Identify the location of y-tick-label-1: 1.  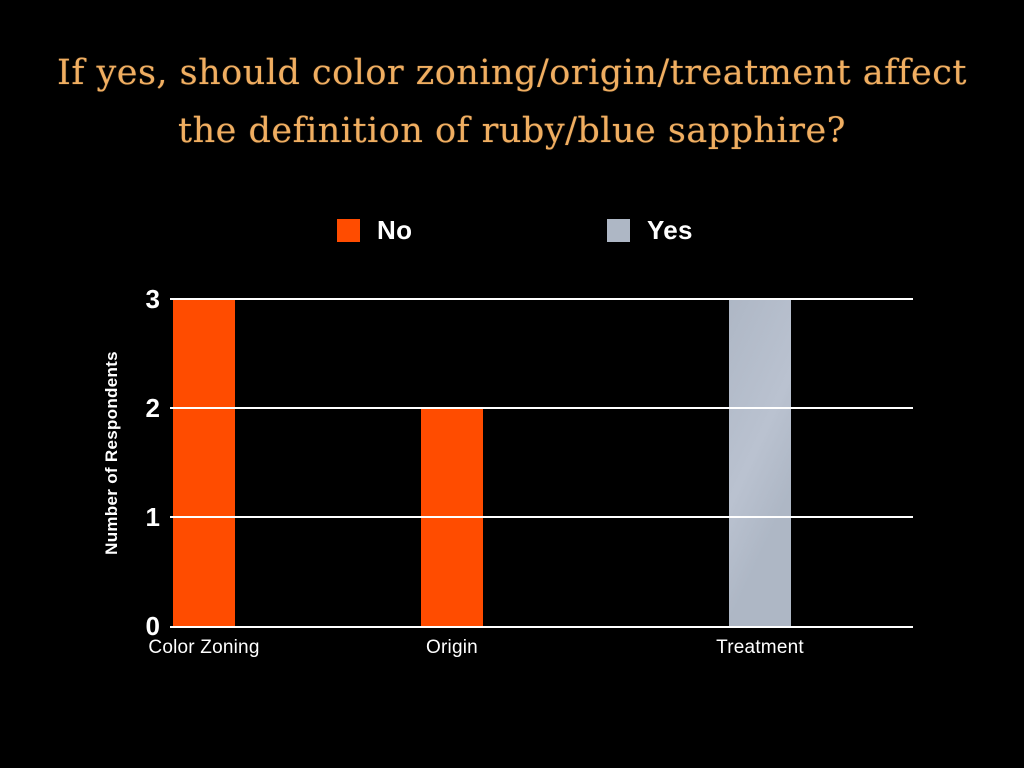
(152, 517).